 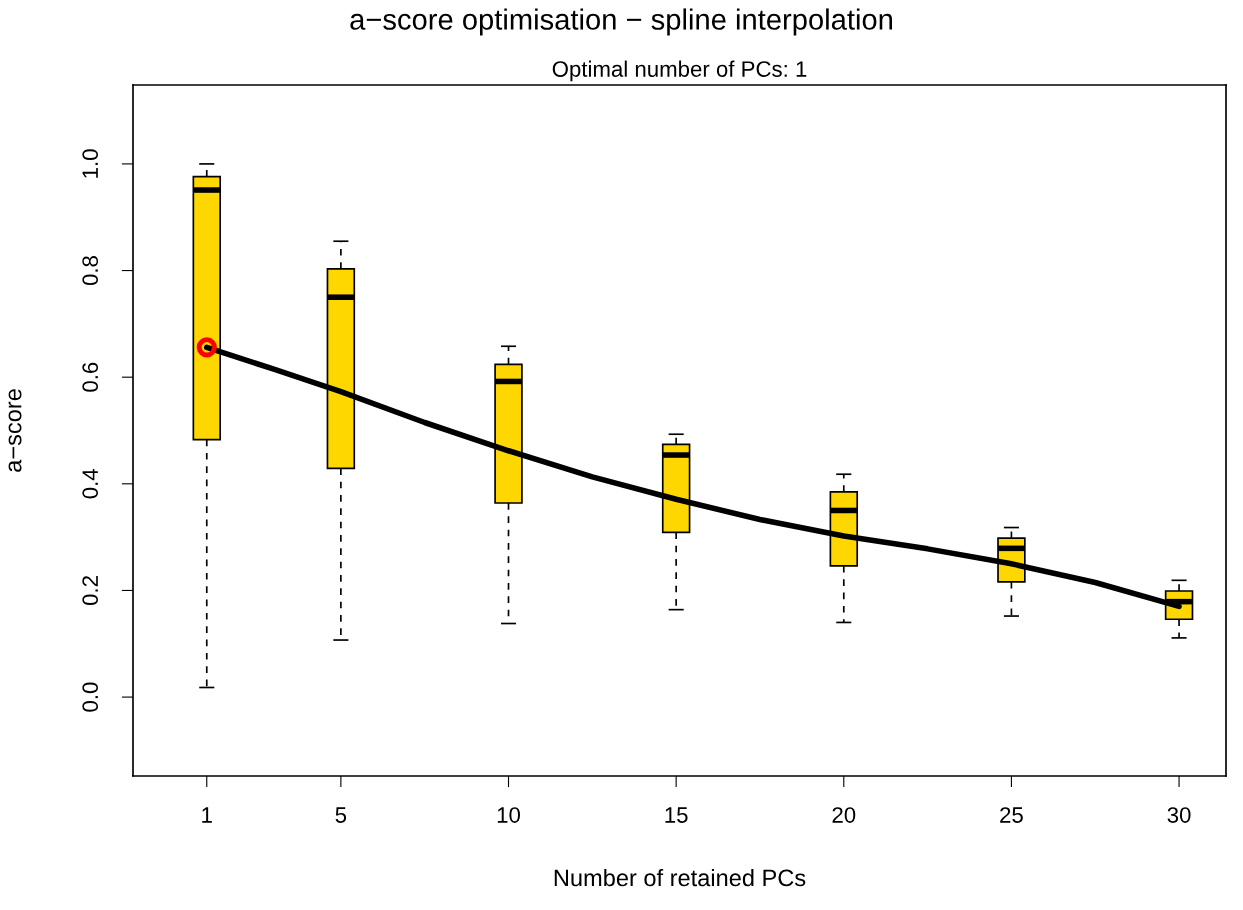 I want to click on y-tick-label: 0.4, so click(x=90, y=484).